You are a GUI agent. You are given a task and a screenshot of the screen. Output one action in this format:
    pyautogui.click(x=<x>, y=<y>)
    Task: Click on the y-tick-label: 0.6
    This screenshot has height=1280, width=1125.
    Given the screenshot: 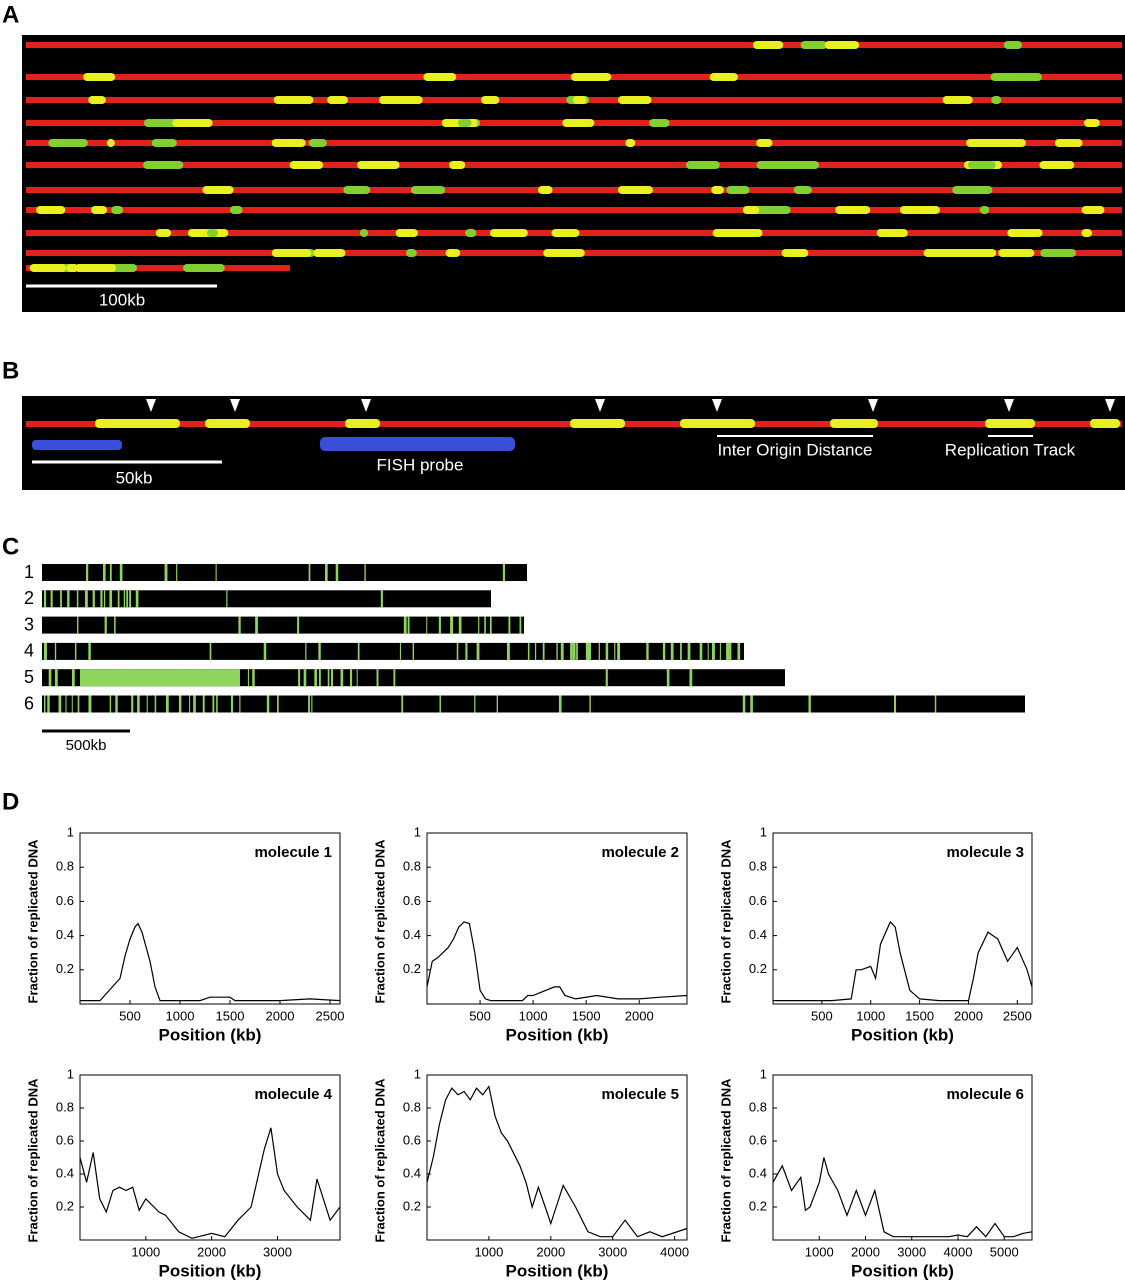 What is the action you would take?
    pyautogui.click(x=65, y=900)
    